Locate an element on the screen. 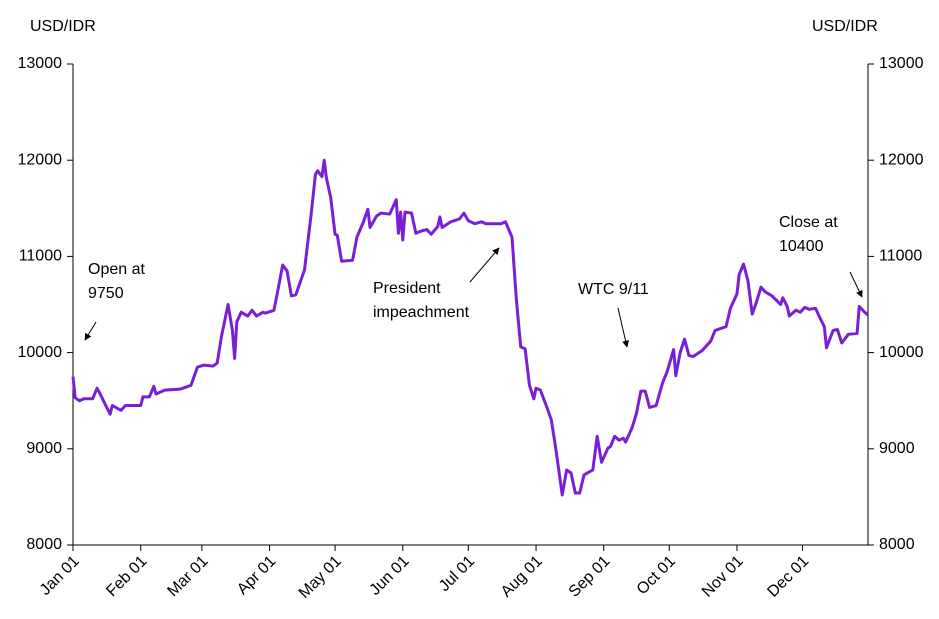 The image size is (939, 619). x-tick-label: Jun 01 is located at coordinates (390, 576).